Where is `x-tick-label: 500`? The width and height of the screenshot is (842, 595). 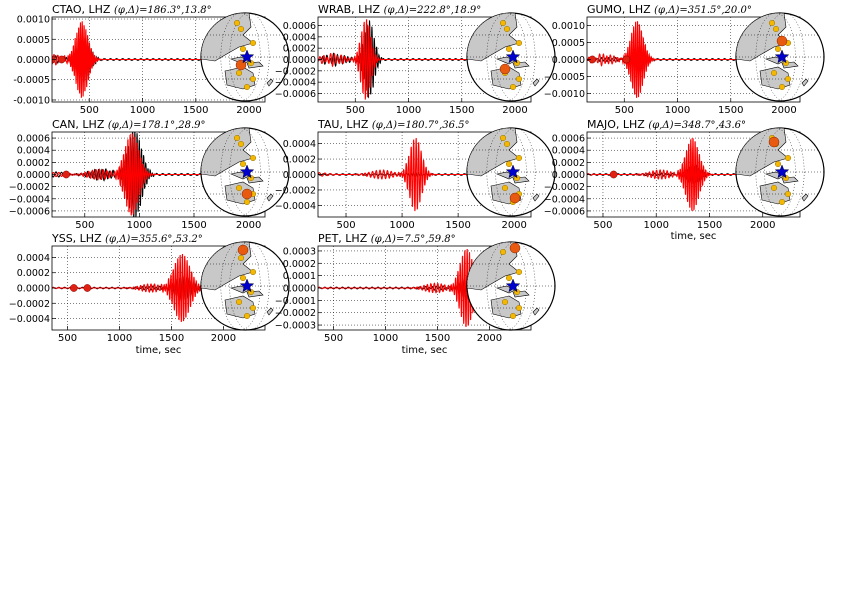 x-tick-label: 500 is located at coordinates (355, 110).